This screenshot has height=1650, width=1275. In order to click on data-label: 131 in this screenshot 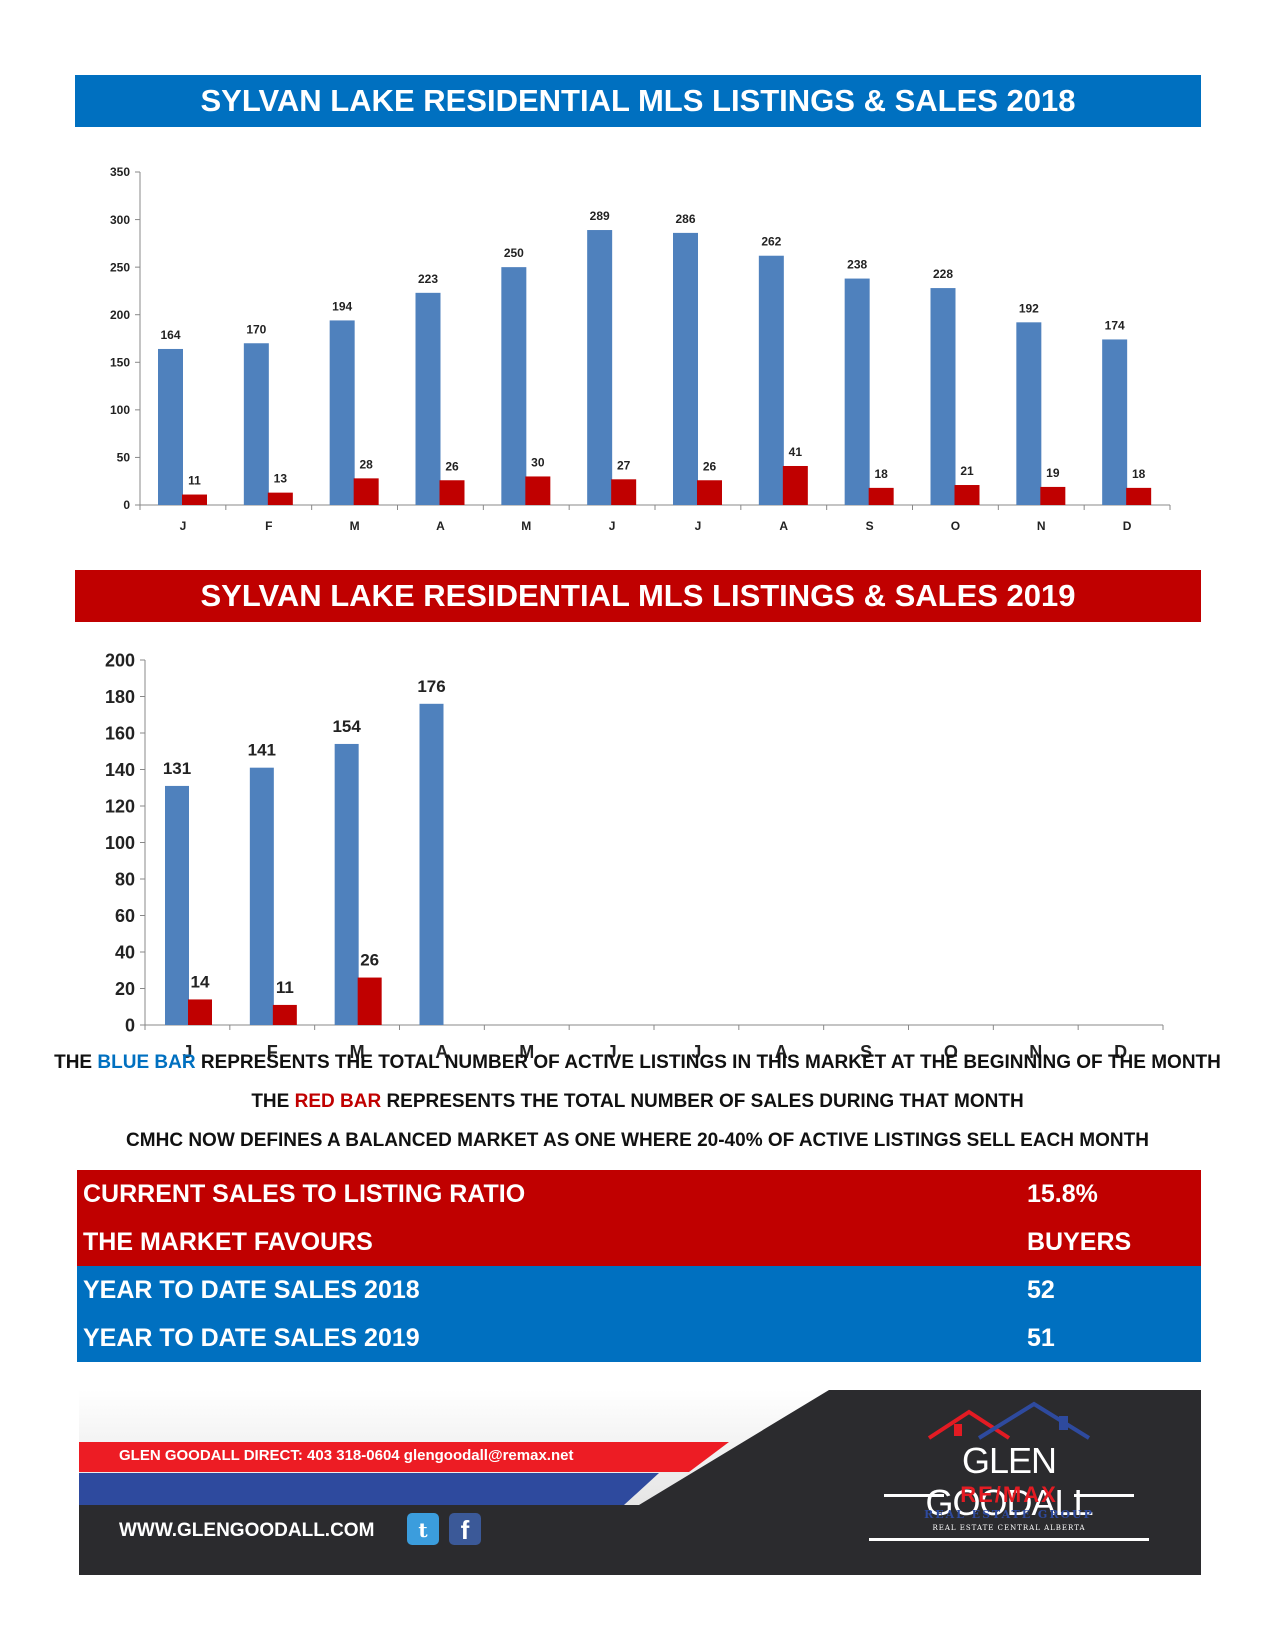, I will do `click(177, 768)`.